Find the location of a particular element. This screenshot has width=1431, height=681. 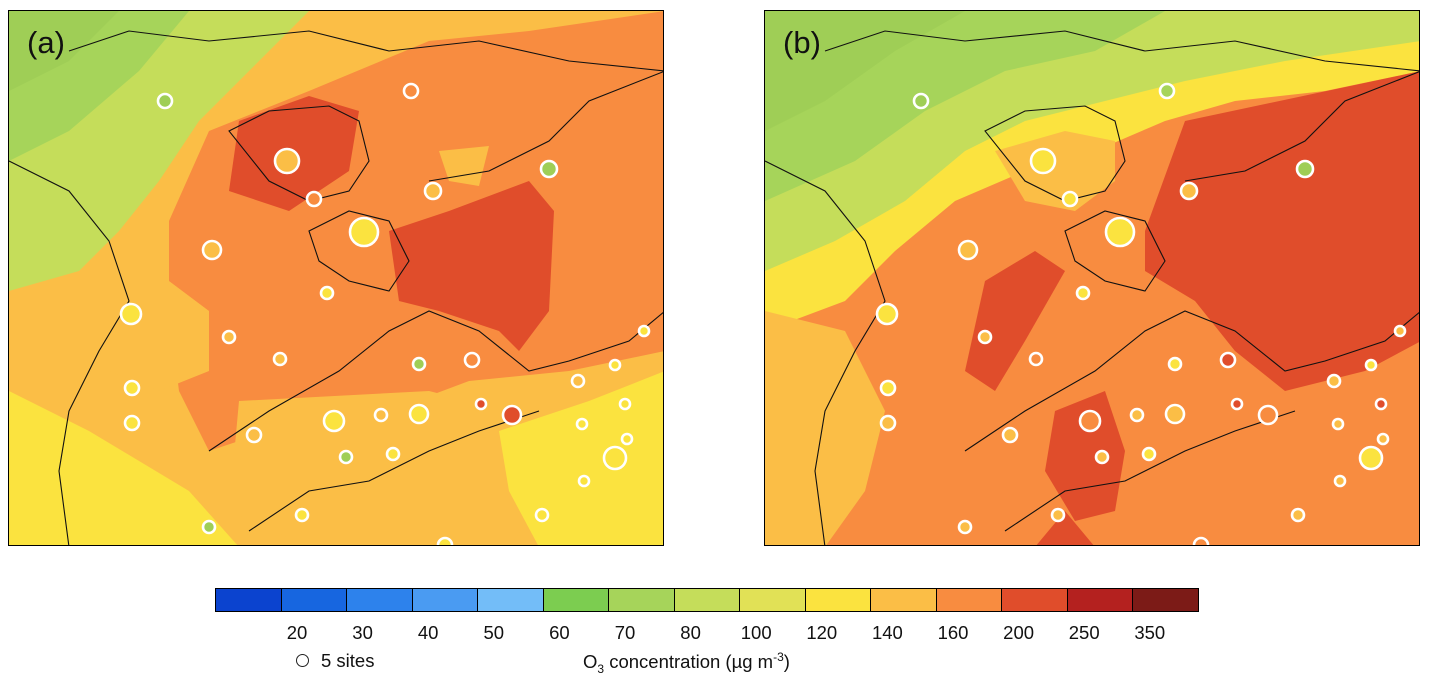

colorbar-tick-label: 120 is located at coordinates (822, 632).